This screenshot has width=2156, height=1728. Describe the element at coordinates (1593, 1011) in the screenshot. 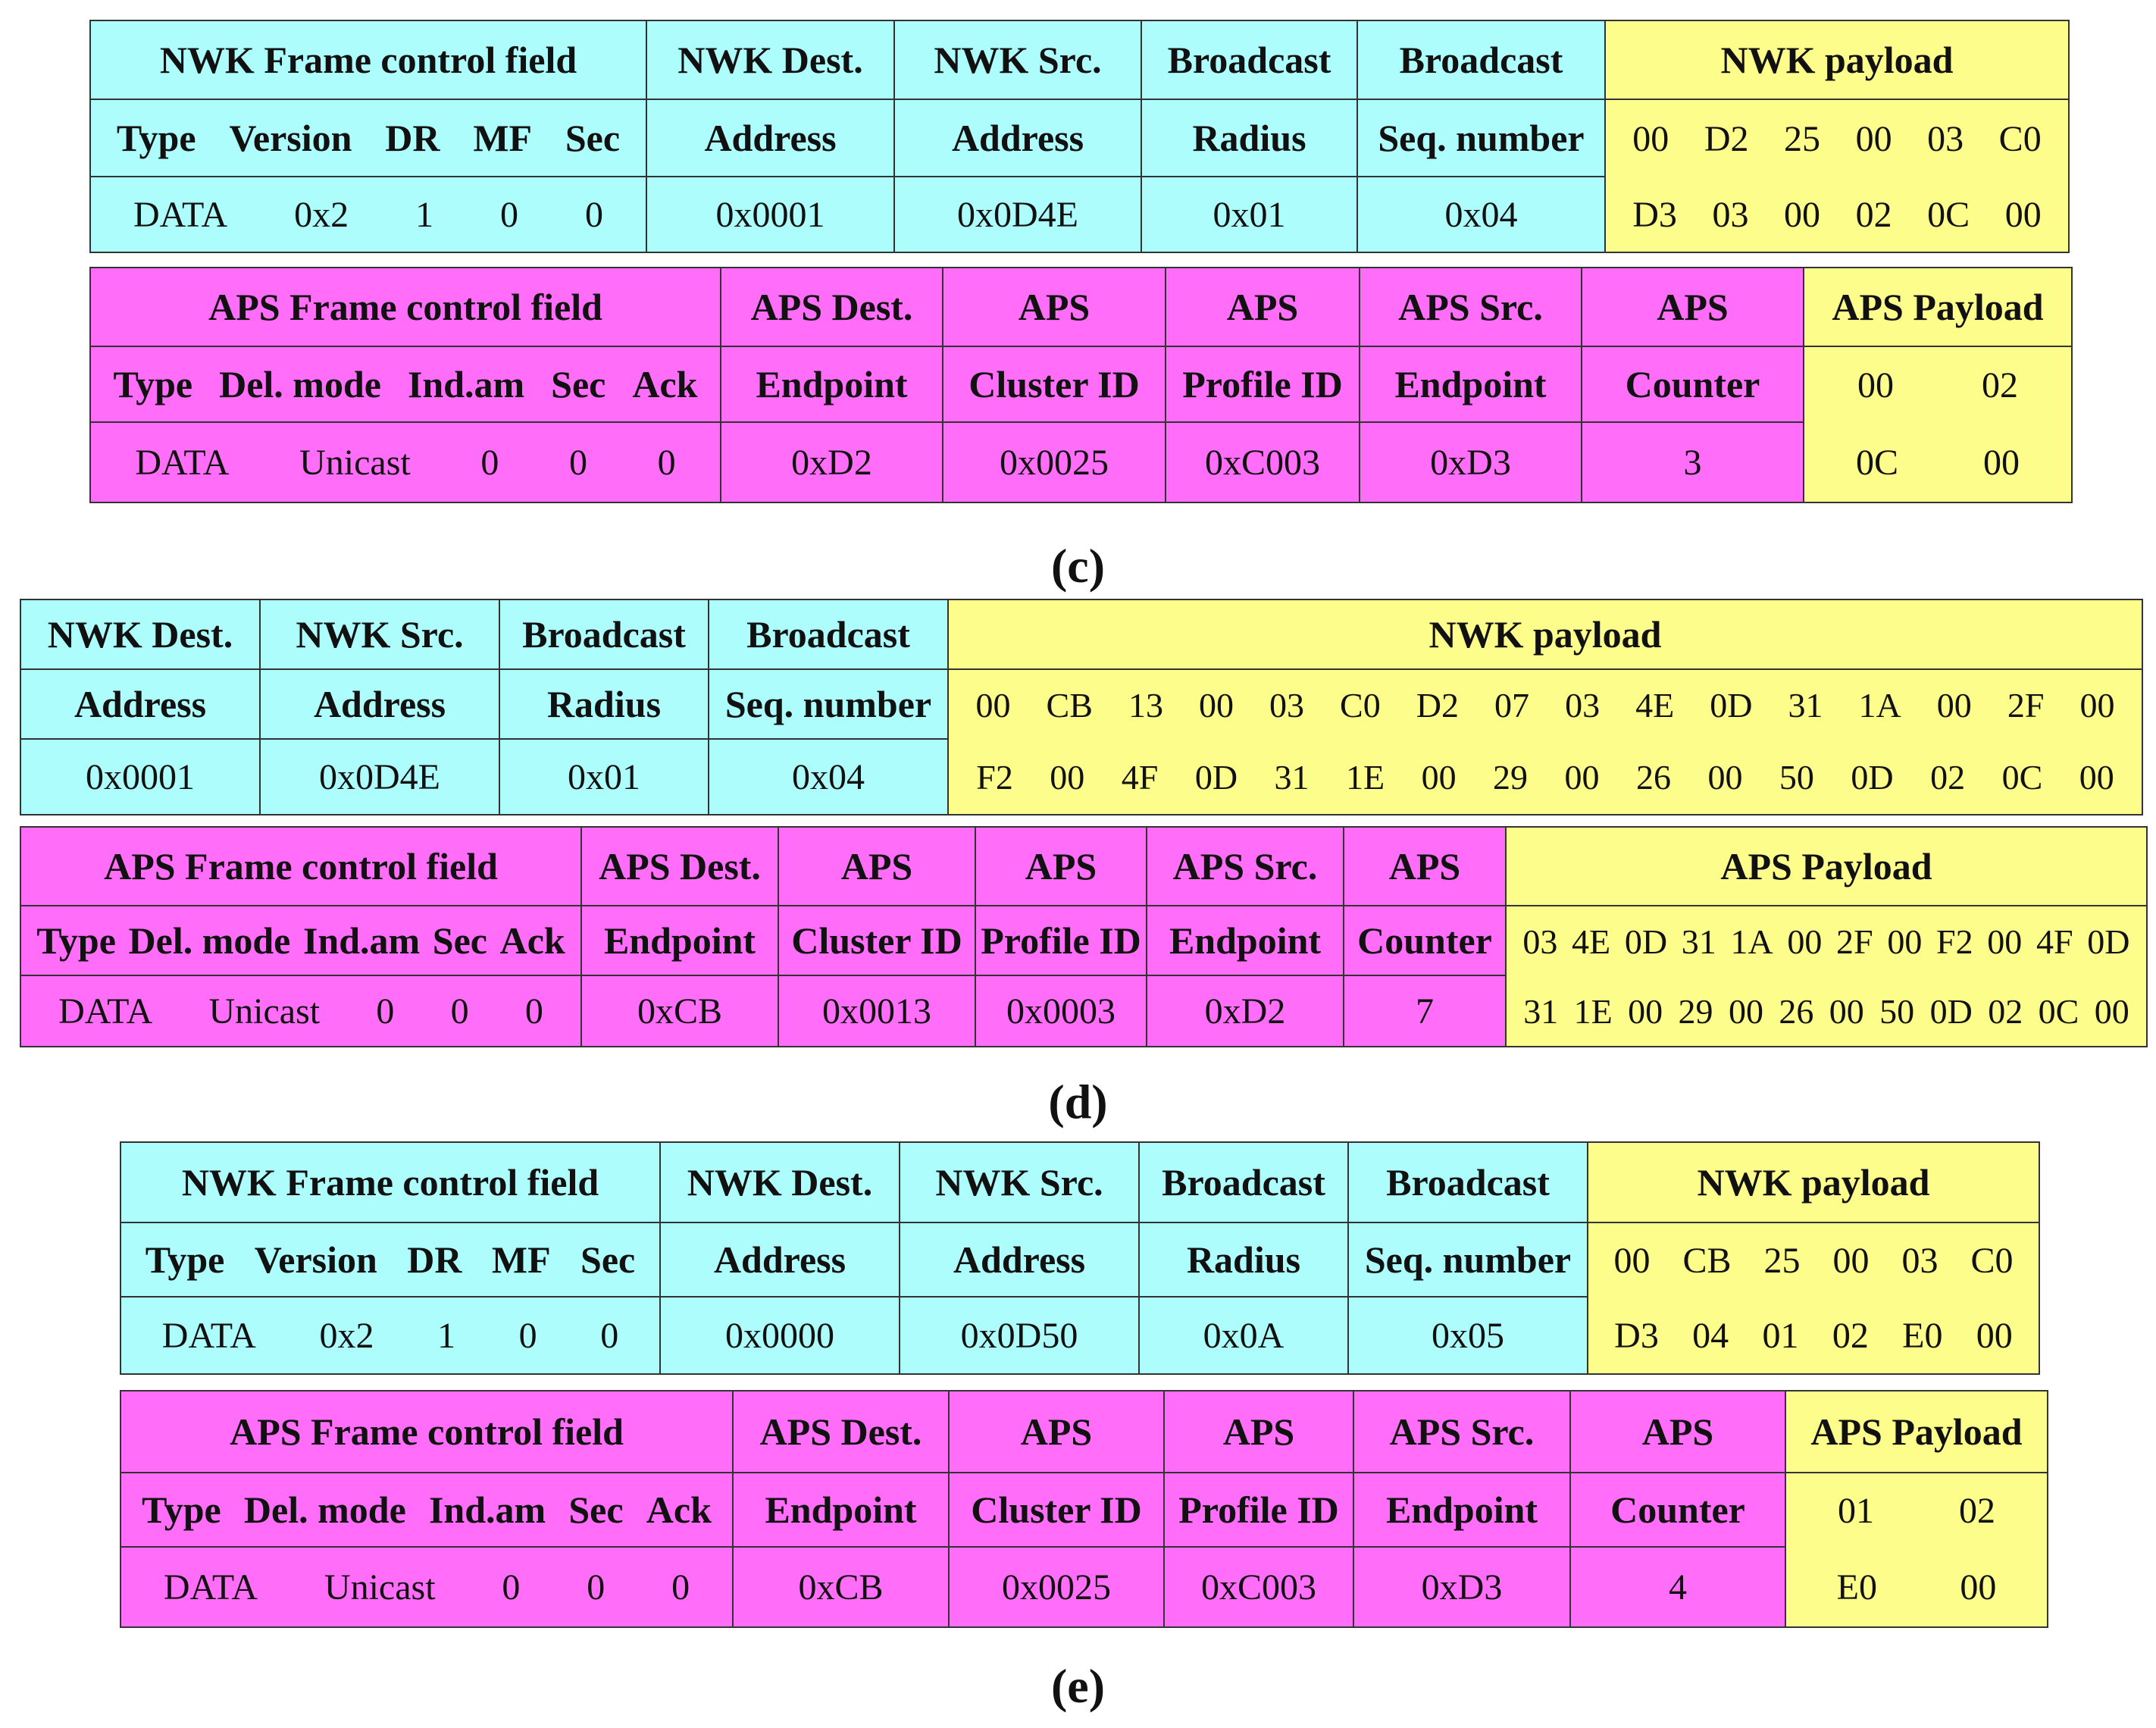

I see `payload-byte: 1E` at that location.